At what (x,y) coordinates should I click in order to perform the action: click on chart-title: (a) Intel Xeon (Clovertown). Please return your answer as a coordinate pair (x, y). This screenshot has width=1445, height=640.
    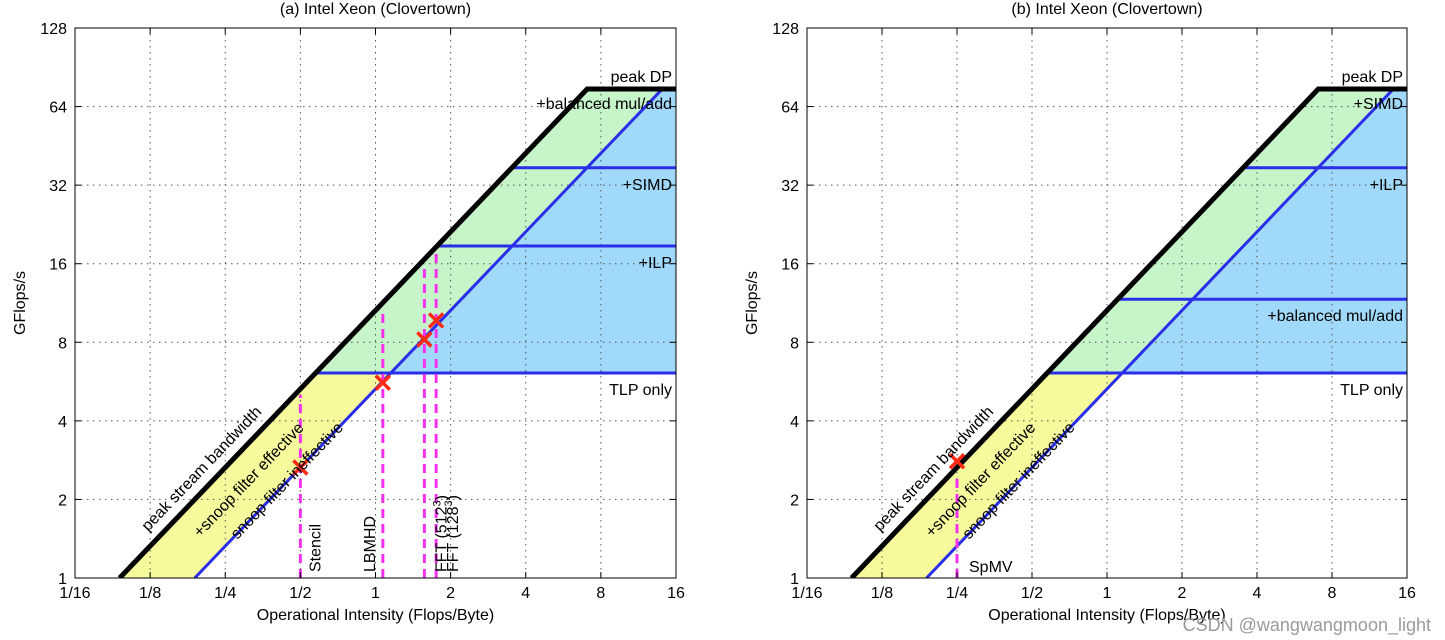
    Looking at the image, I should click on (375, 9).